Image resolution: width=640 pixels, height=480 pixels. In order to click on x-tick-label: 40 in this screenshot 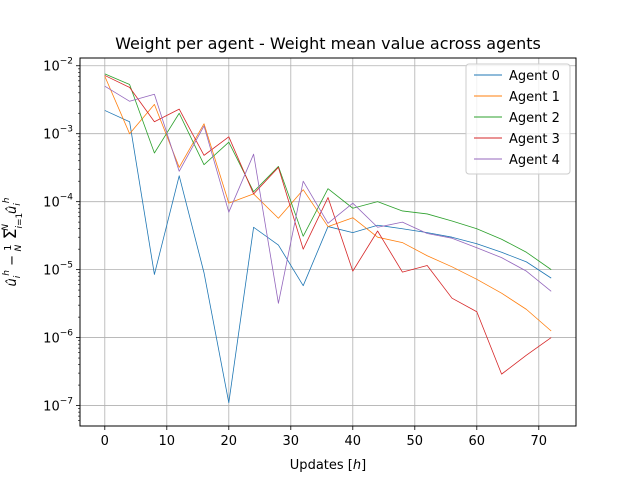, I will do `click(353, 441)`.